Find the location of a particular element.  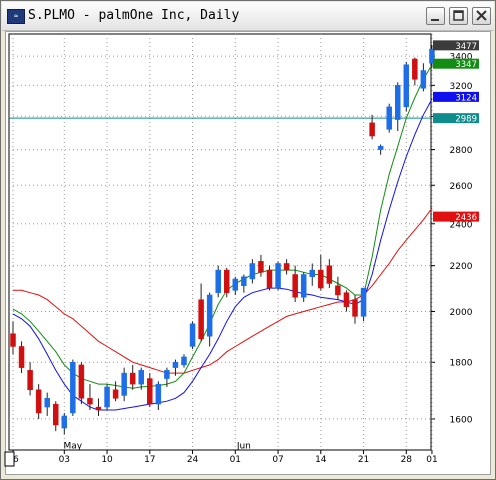

y-tick-label: 2000 is located at coordinates (461, 313).